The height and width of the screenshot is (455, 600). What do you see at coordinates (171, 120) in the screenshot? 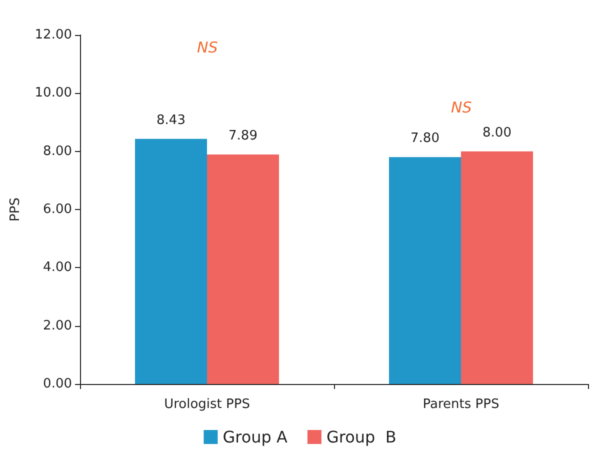
I see `data-label: 8.43` at bounding box center [171, 120].